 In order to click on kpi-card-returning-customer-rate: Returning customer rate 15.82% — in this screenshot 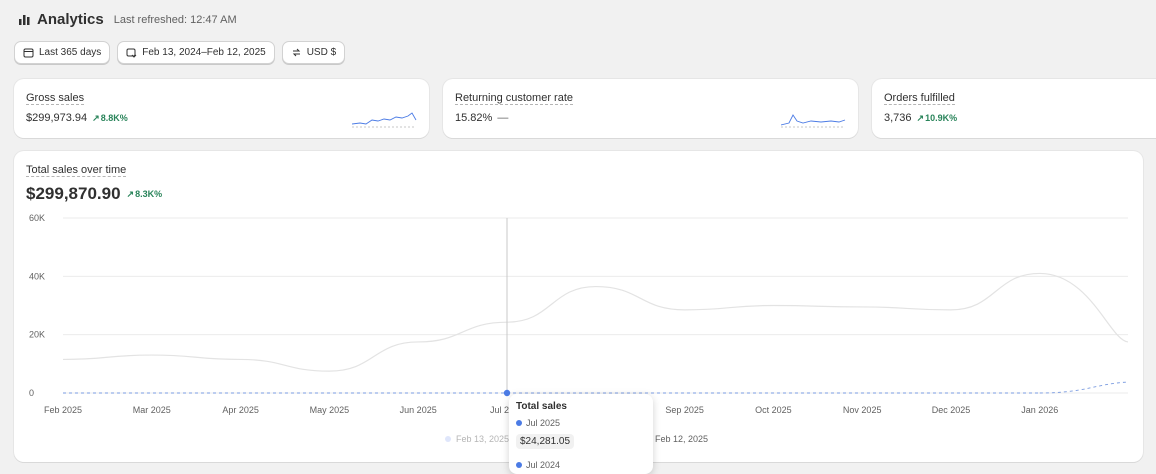, I will do `click(650, 108)`.